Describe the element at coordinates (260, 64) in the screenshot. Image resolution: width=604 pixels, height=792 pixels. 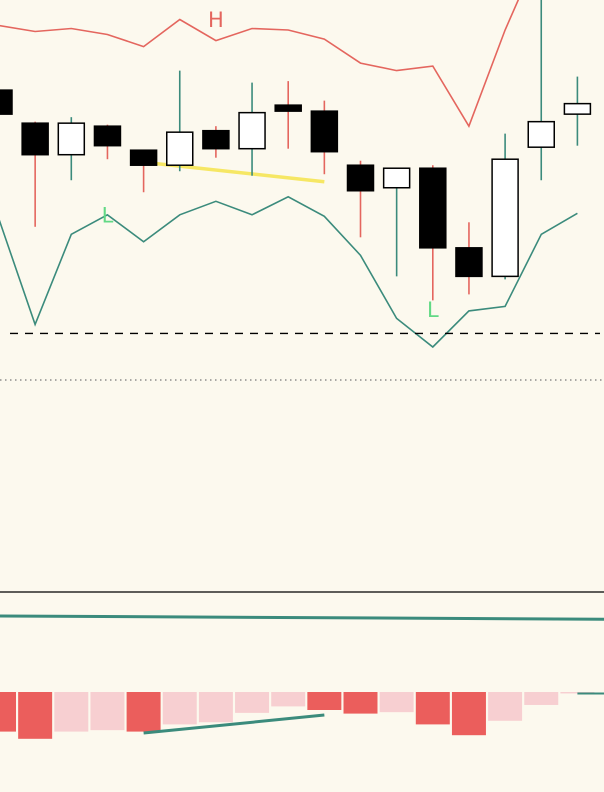
I see `upper-band-line` at that location.